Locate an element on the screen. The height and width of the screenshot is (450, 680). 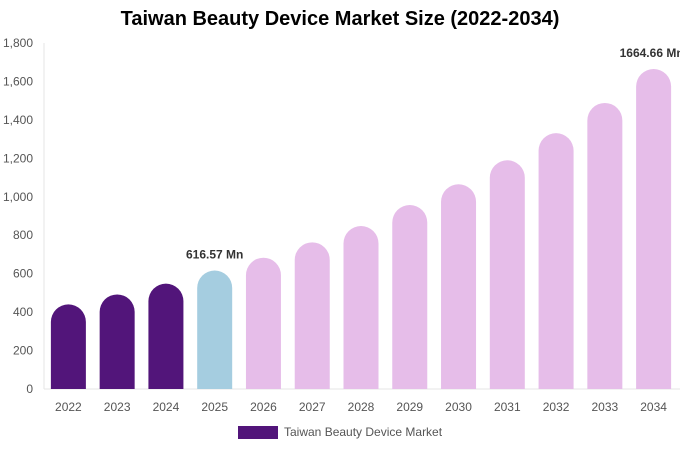
bar-2024 is located at coordinates (166, 336).